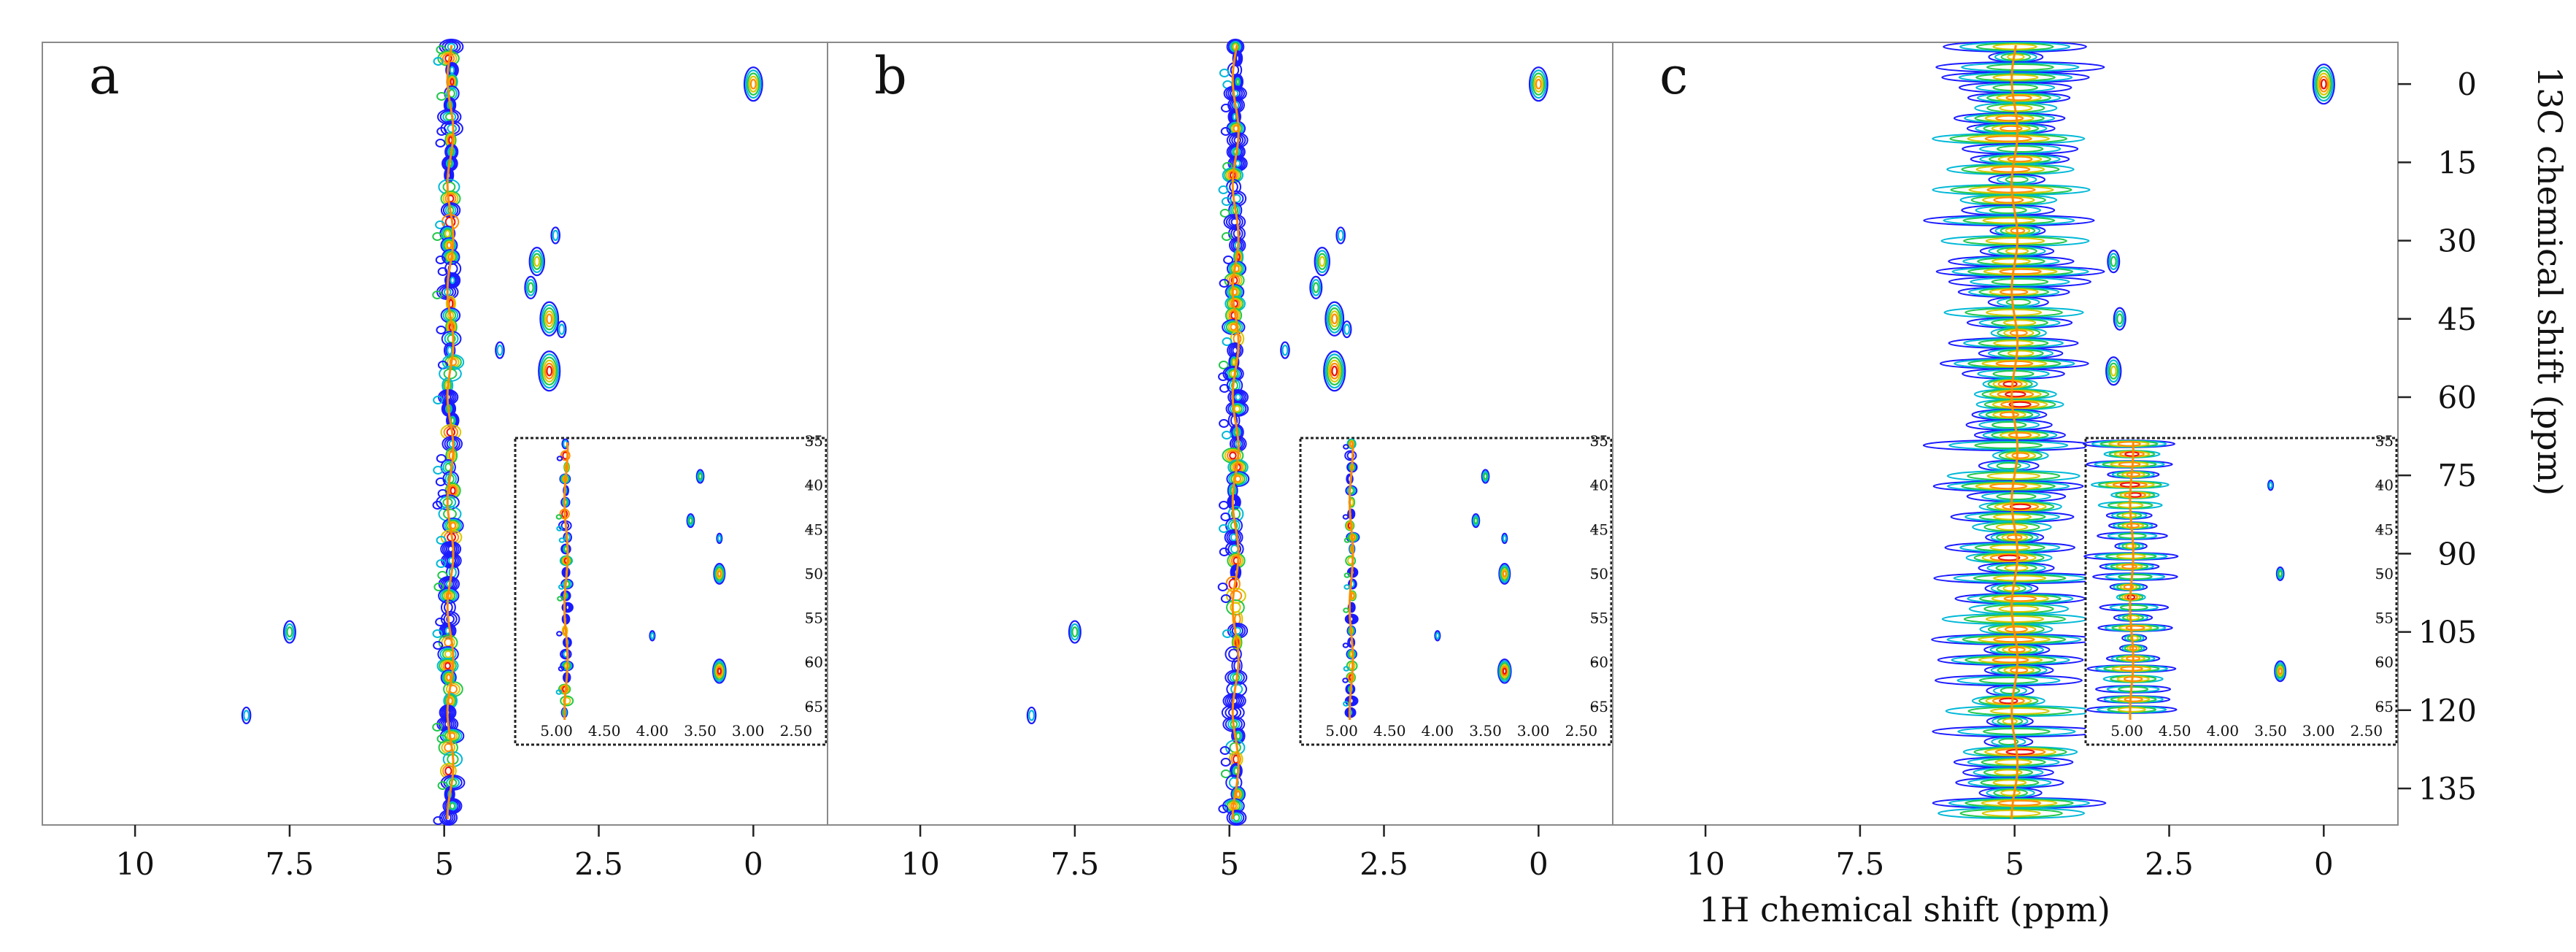  I want to click on x-tick-label: 0, so click(753, 864).